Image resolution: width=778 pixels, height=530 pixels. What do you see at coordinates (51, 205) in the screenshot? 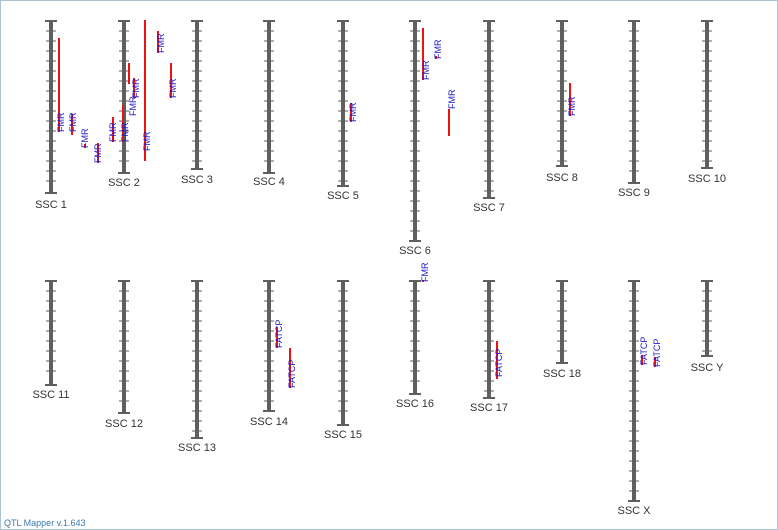
I see `chromosome-label: SSC 1` at bounding box center [51, 205].